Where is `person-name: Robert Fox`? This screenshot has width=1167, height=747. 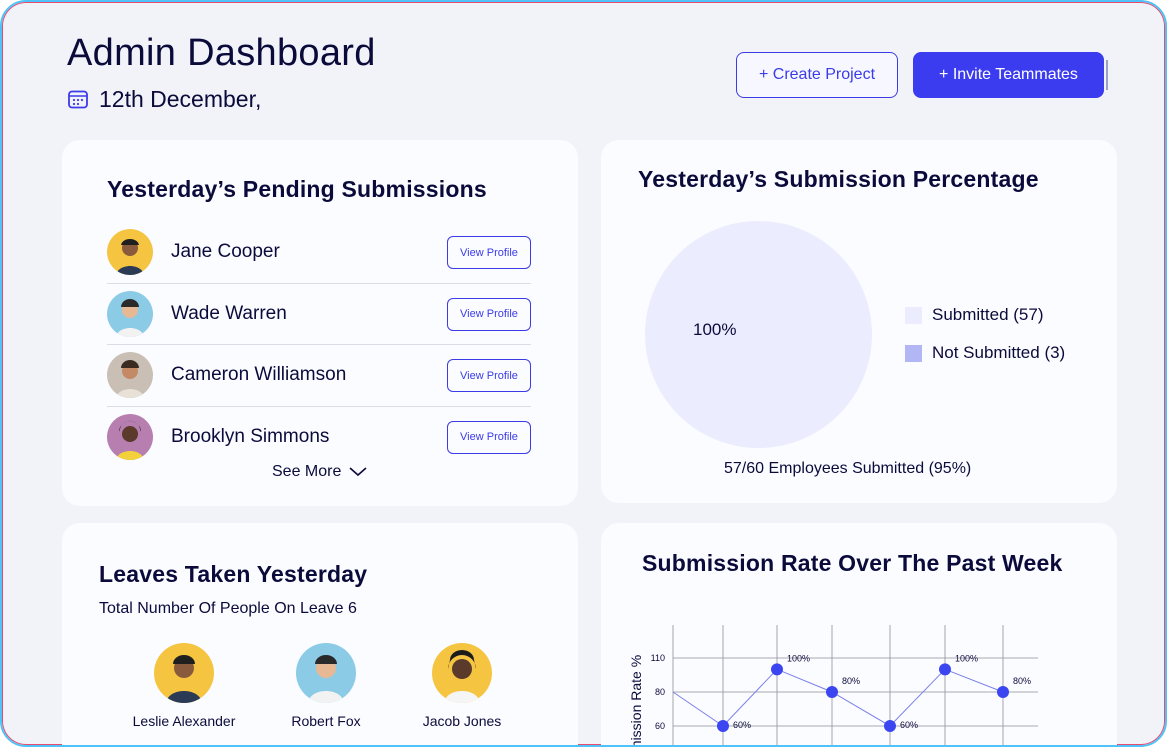
person-name: Robert Fox is located at coordinates (326, 721).